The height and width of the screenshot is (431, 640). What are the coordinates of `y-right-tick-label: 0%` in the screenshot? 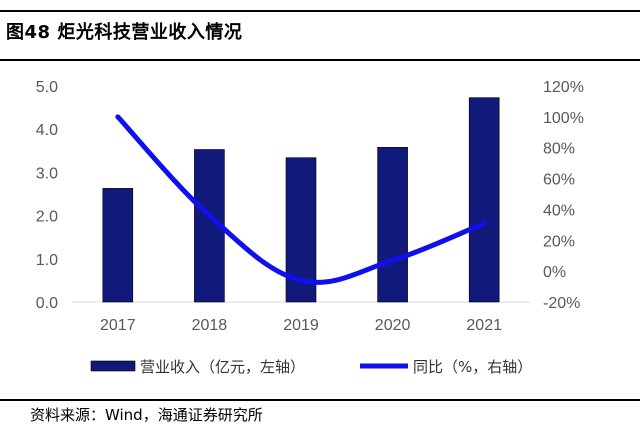 It's located at (554, 272).